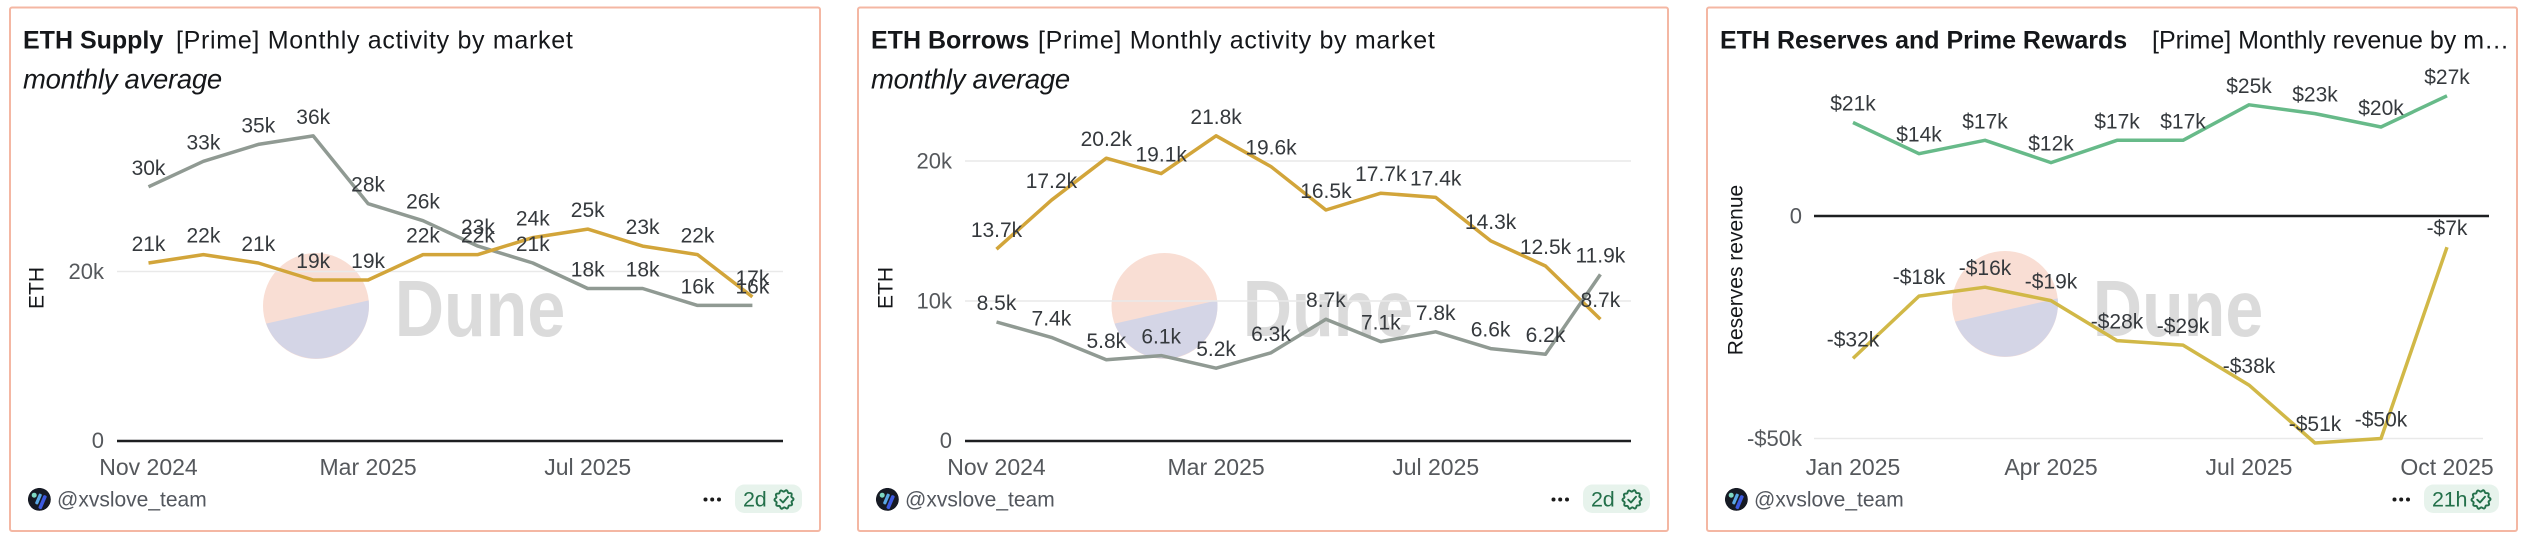 The height and width of the screenshot is (544, 2532). I want to click on svg-text: $23k, so click(2315, 95).